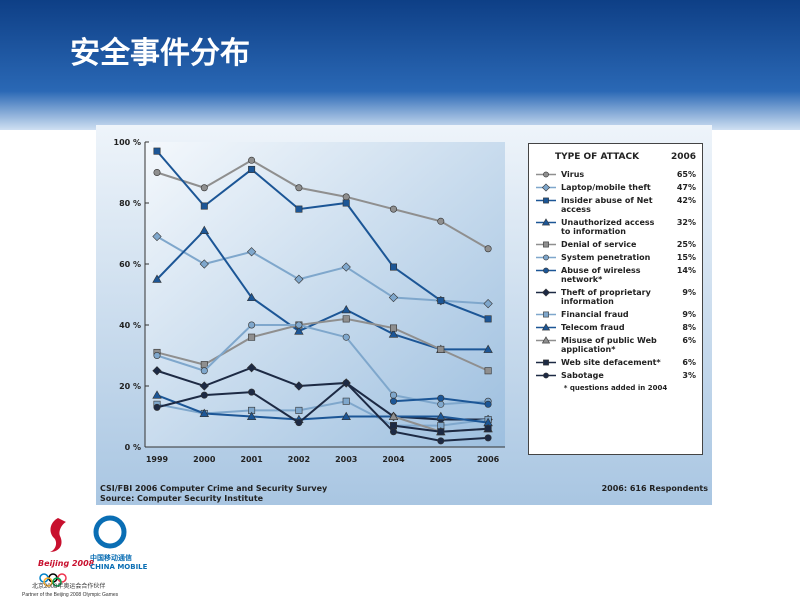  I want to click on cm-cn: 中国移动通信, so click(111, 557).